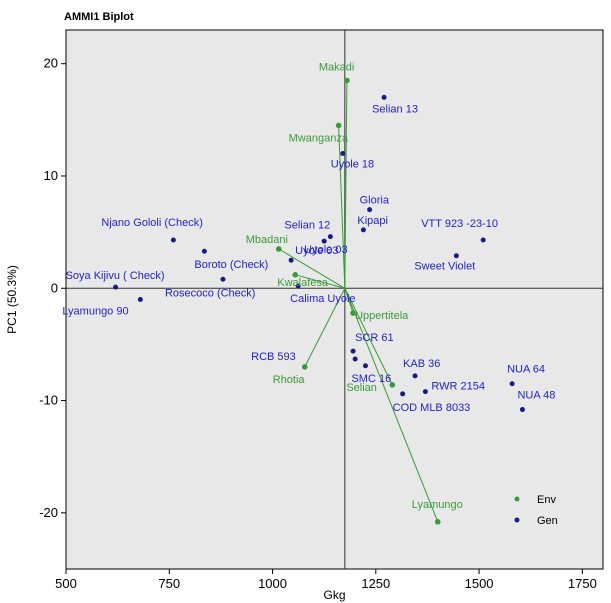 The height and width of the screenshot is (603, 611). I want to click on genotype-label: Selian 13, so click(395, 109).